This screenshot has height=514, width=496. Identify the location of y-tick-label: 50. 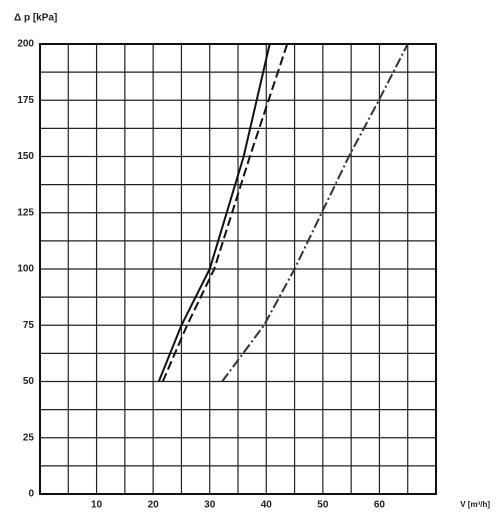
(29, 381).